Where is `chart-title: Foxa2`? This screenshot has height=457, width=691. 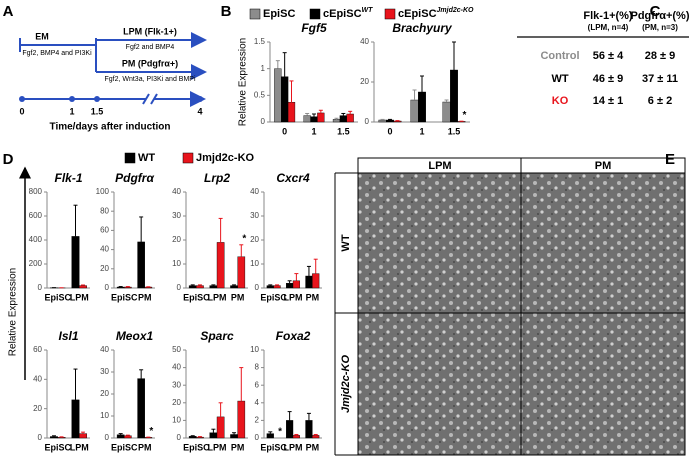 chart-title: Foxa2 is located at coordinates (293, 336).